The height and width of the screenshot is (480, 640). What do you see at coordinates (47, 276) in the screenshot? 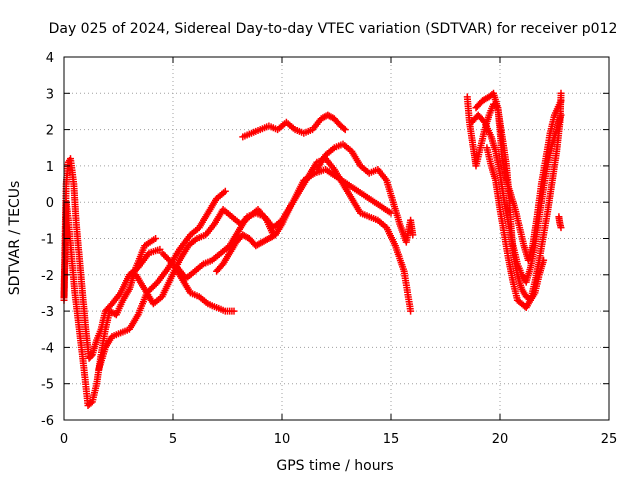
I see `y-tick-label: -2` at bounding box center [47, 276].